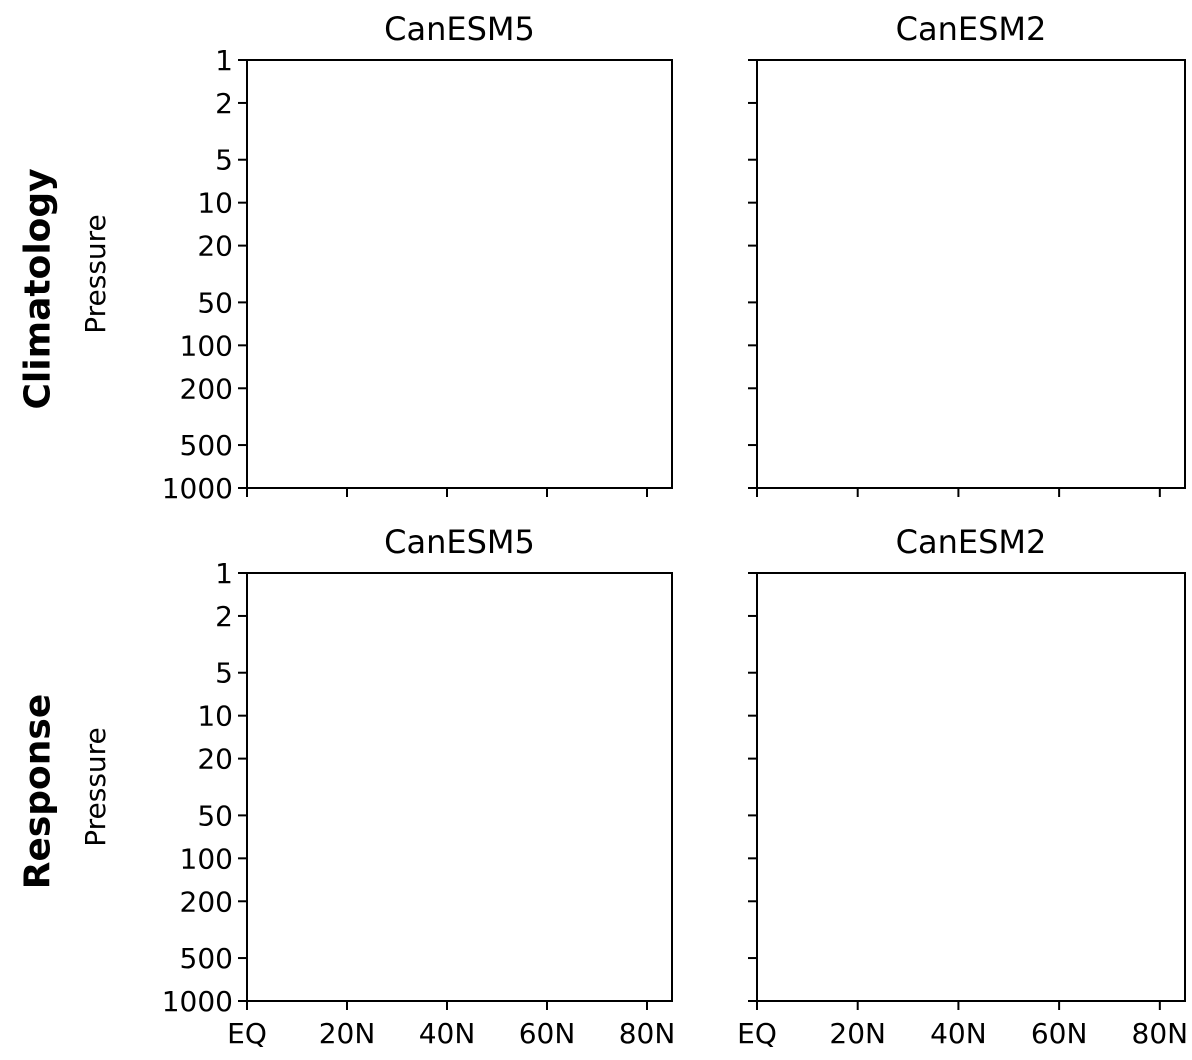 Image resolution: width=1192 pixels, height=1060 pixels. I want to click on contour-fill-blue, so click(274, 73).